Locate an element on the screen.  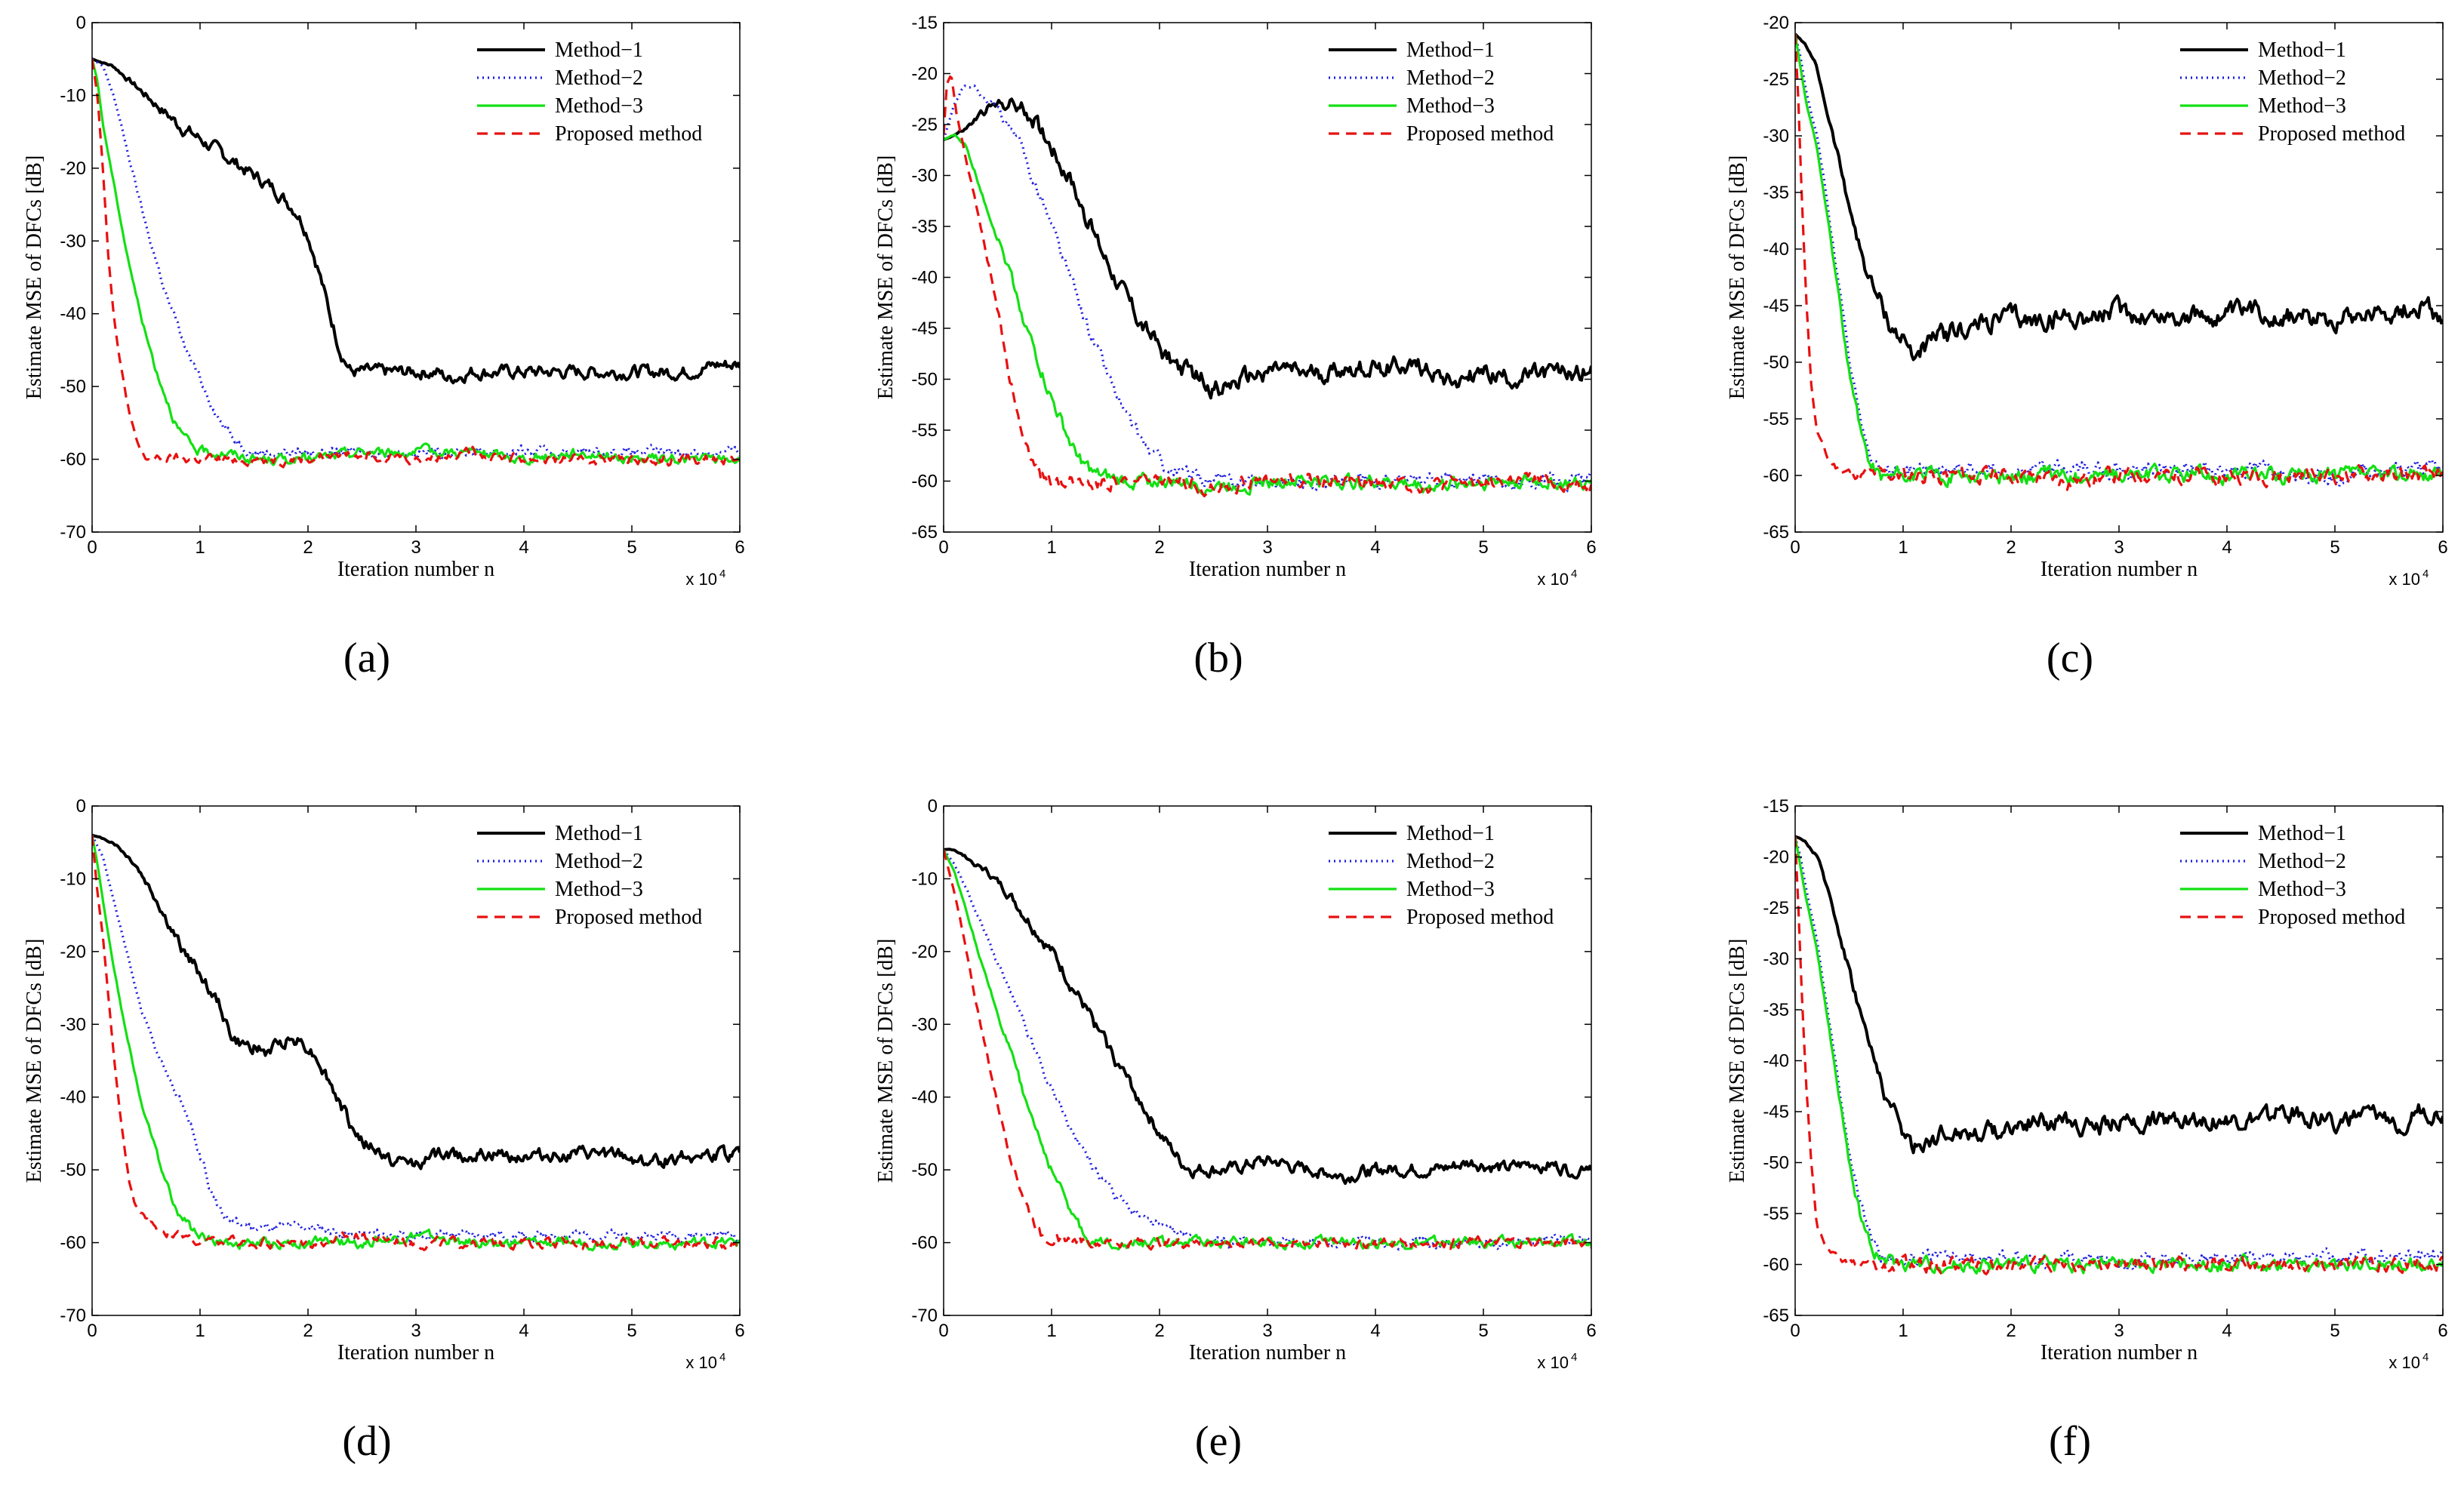
panel-label: (a) is located at coordinates (366, 658).